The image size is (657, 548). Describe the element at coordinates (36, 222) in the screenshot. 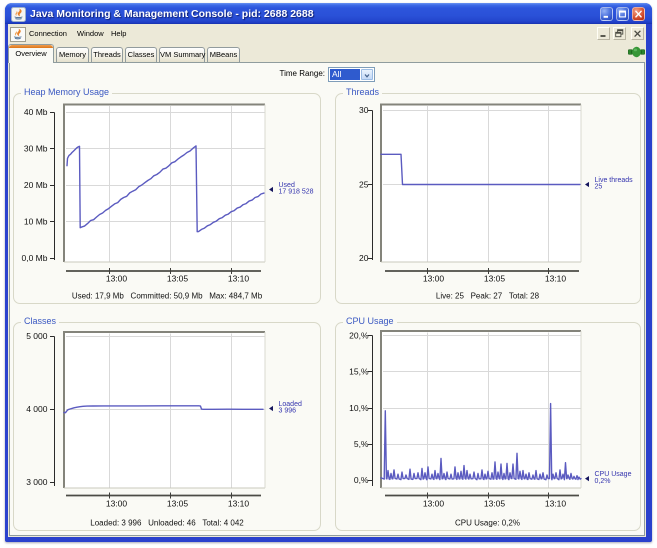

I see `svg-text: 10 Mb` at that location.